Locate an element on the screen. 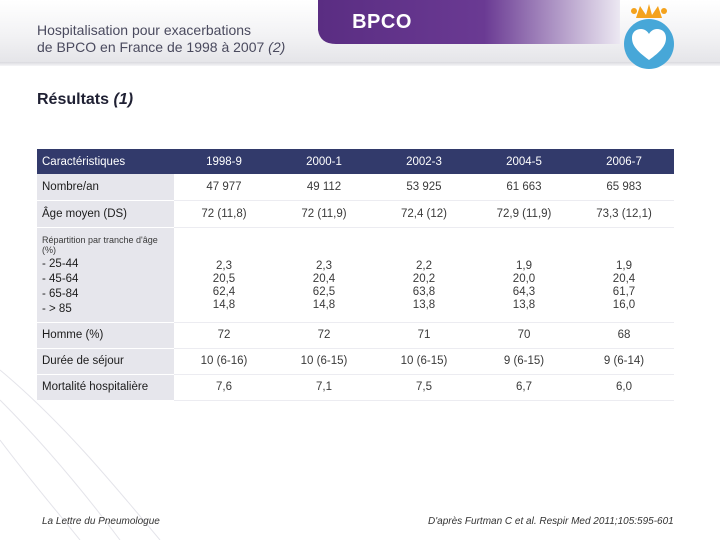 The image size is (720, 540). row-label: Nombre/an is located at coordinates (105, 187).